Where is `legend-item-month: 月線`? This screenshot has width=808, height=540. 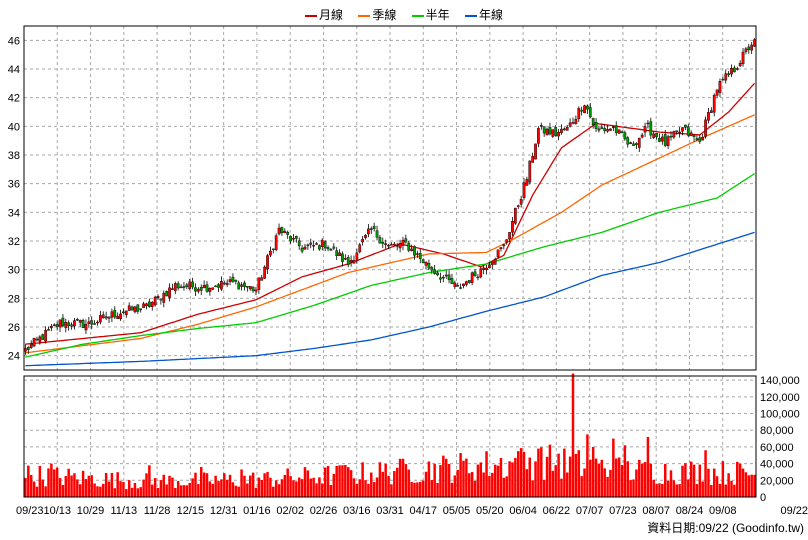 legend-item-month: 月線 is located at coordinates (323, 14).